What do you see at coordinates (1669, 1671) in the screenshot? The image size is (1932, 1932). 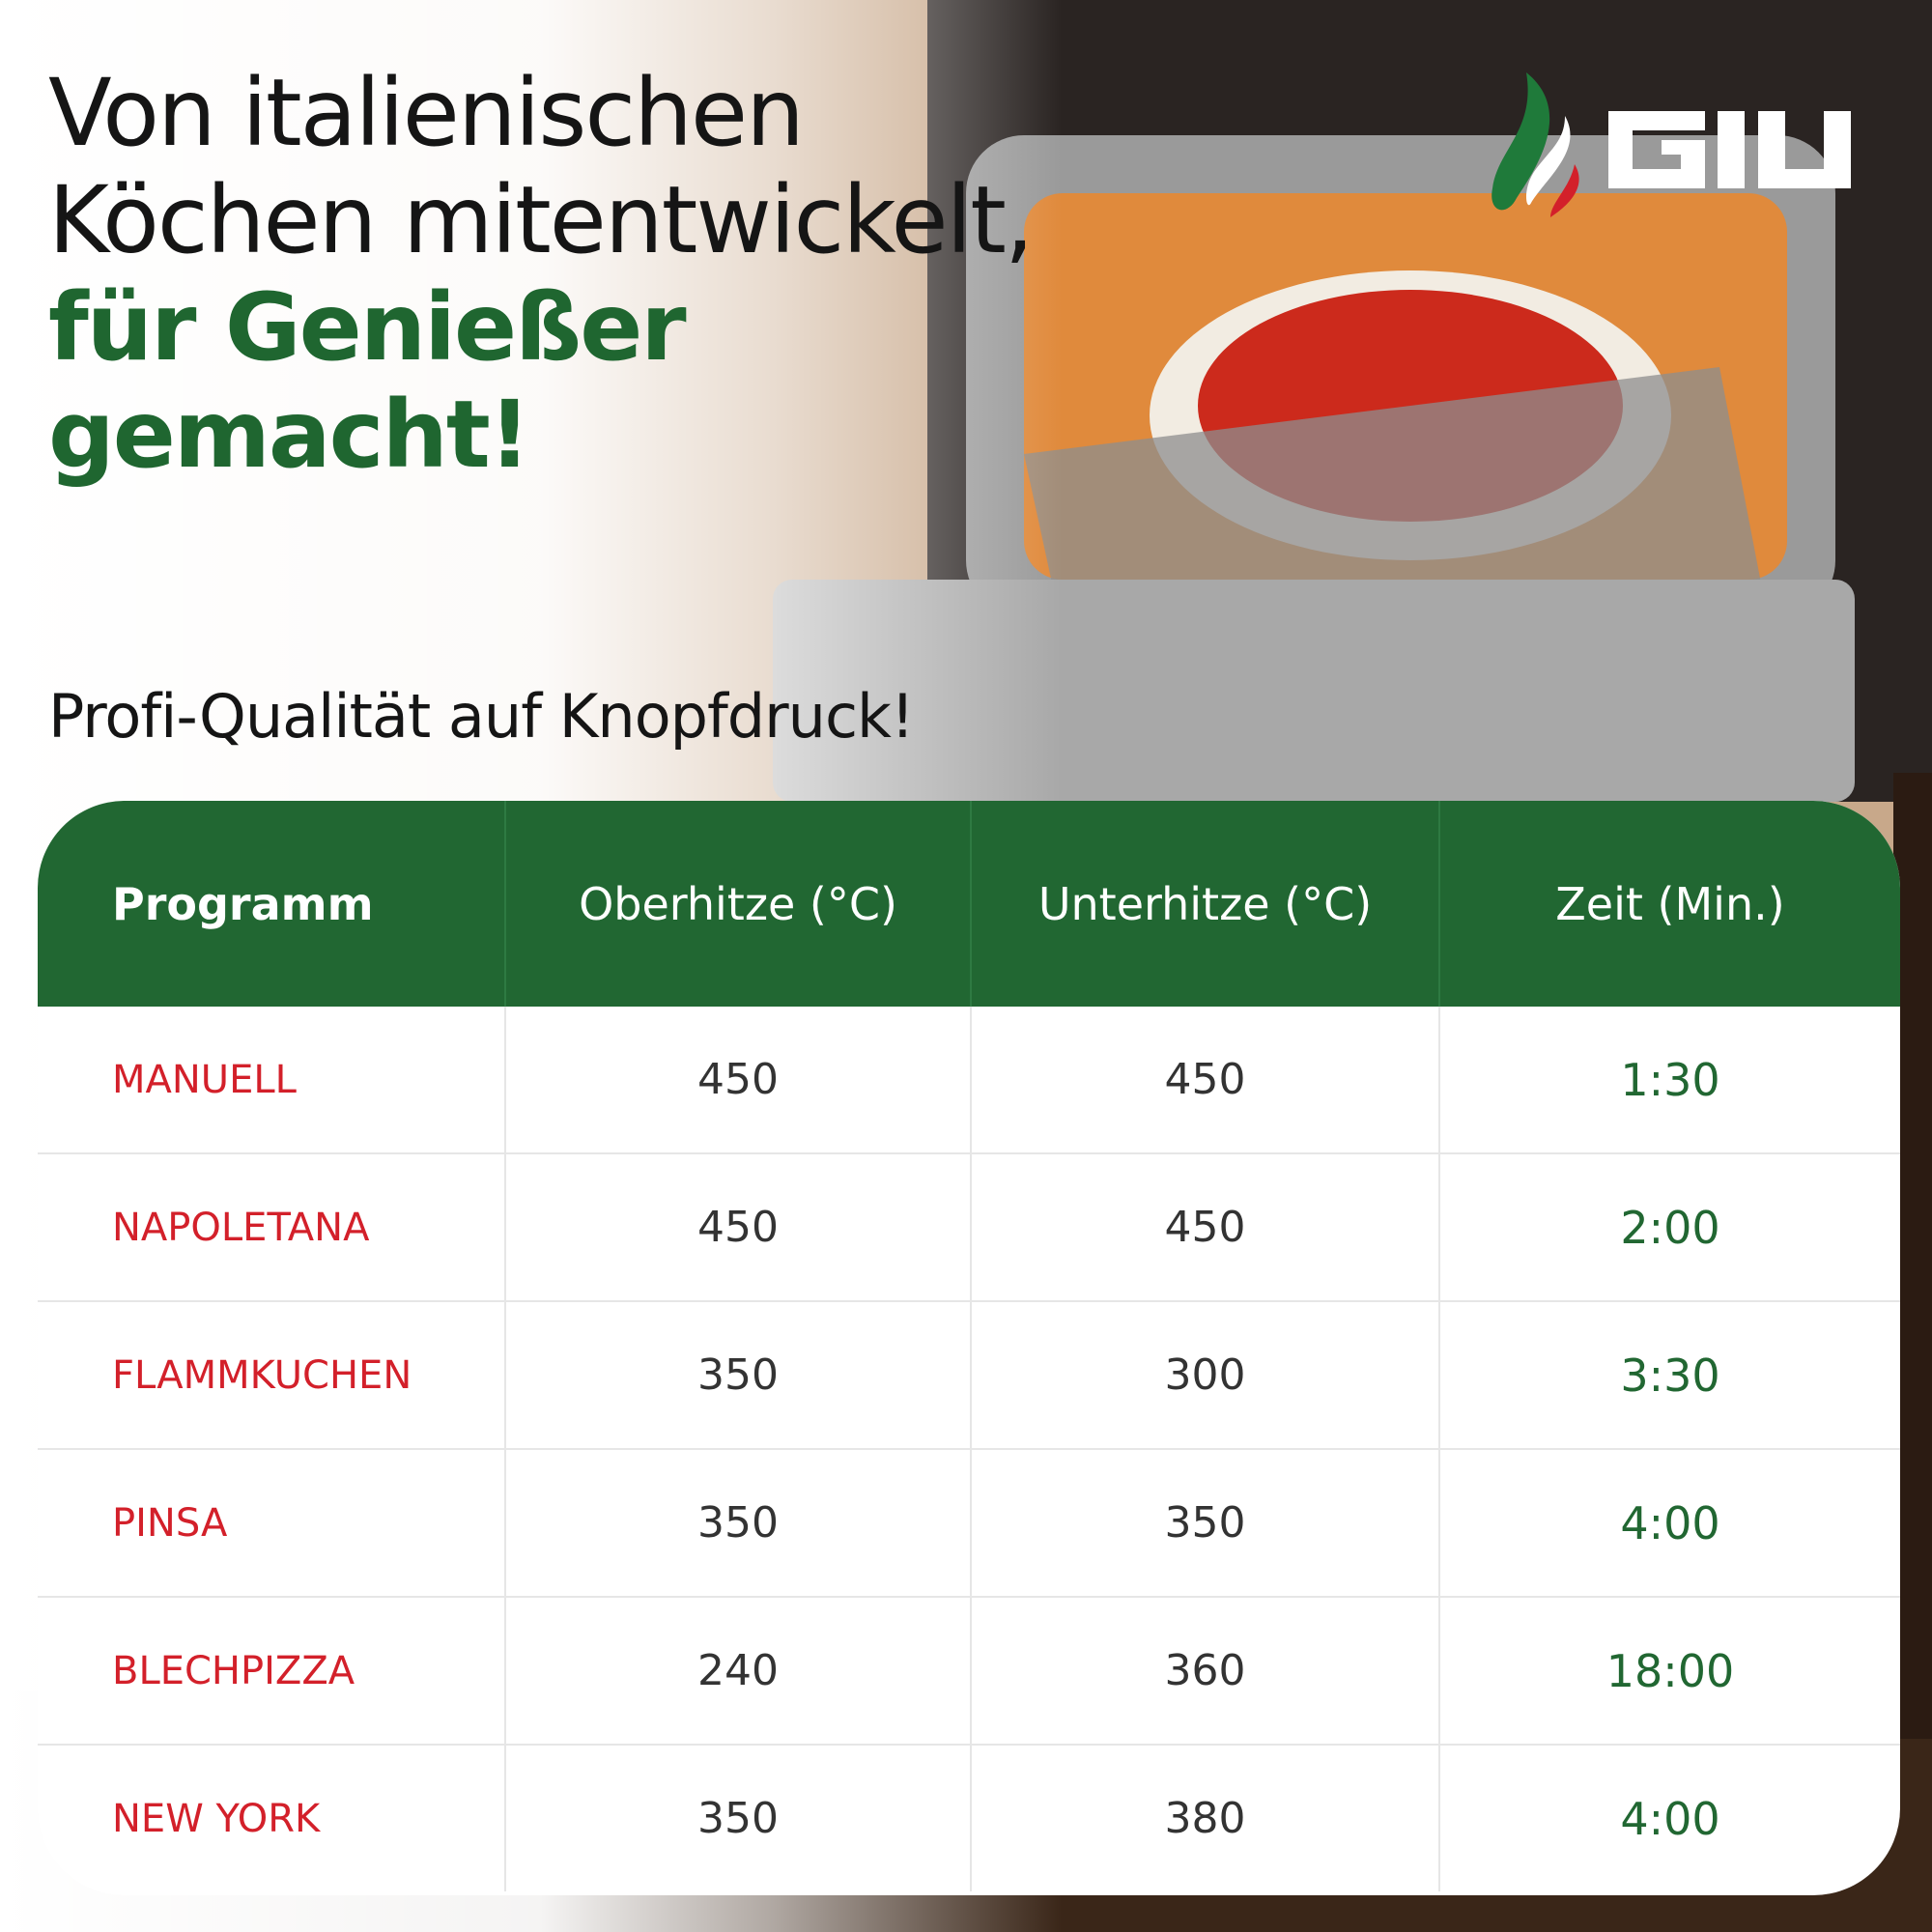 I see `cell-zeit: 18:00` at bounding box center [1669, 1671].